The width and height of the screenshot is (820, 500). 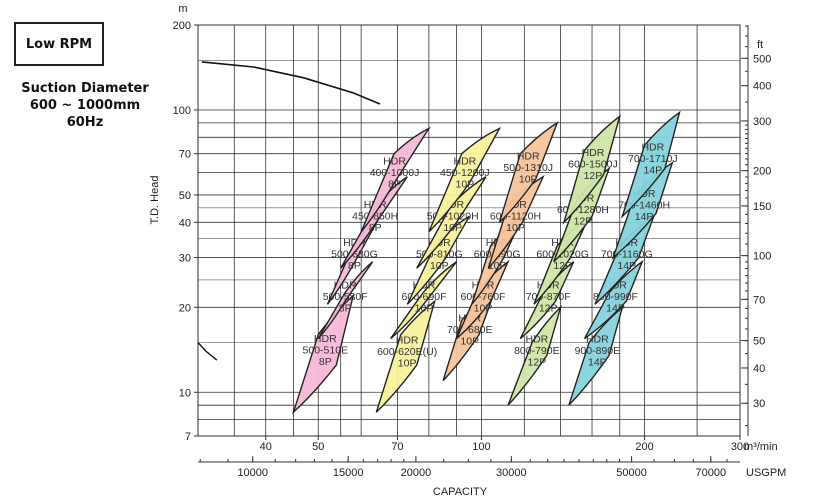 What do you see at coordinates (185, 393) in the screenshot?
I see `y-tick-label: 10` at bounding box center [185, 393].